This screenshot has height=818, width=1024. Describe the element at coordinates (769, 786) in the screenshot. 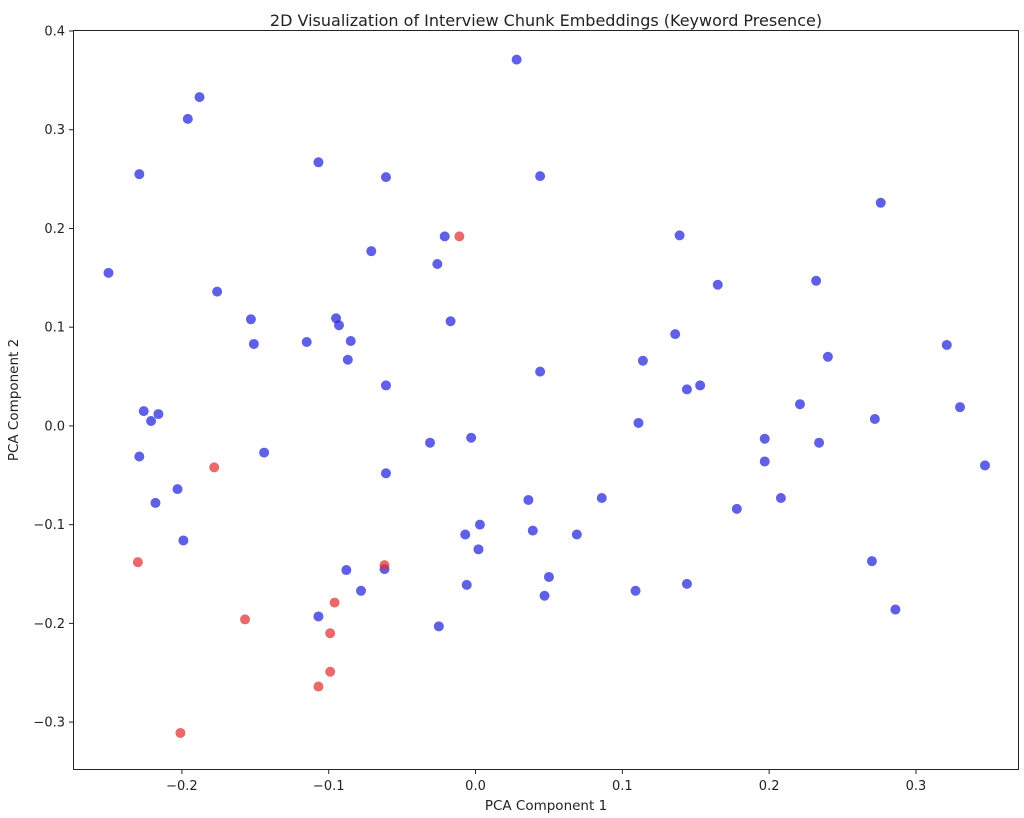

I see `x-tick-label: 0.2` at that location.